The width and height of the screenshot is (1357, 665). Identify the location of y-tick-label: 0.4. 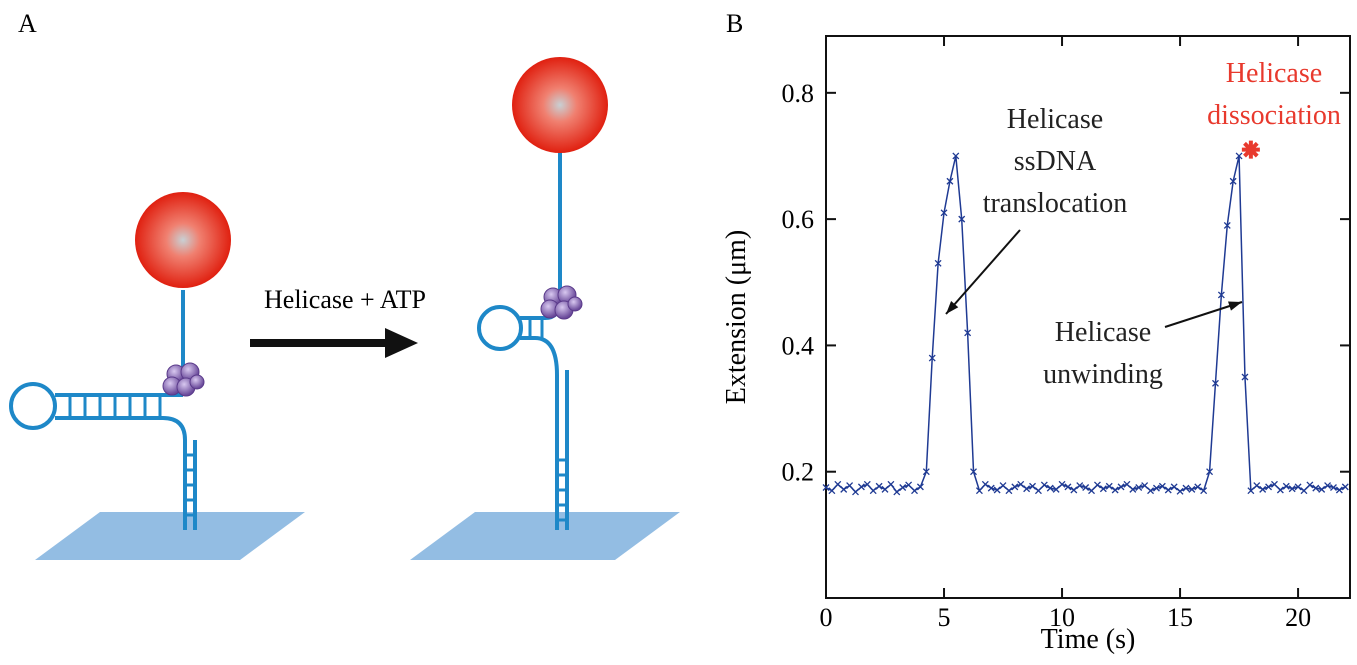
(798, 345).